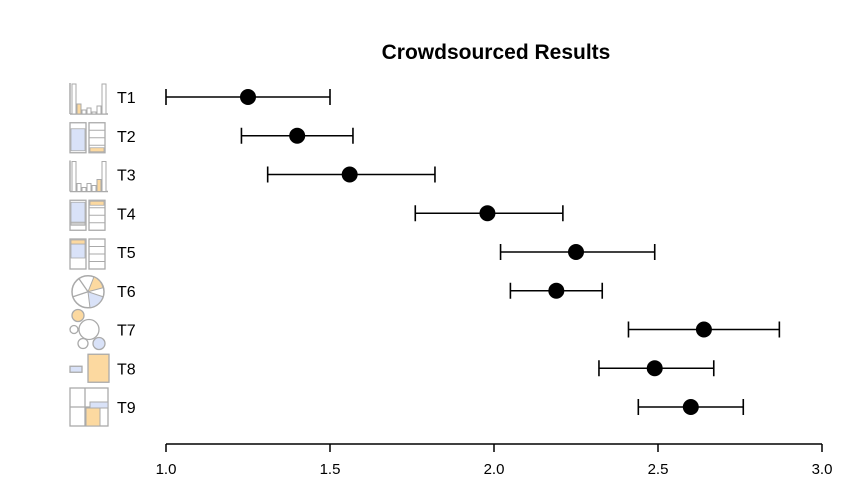  What do you see at coordinates (494, 460) in the screenshot?
I see `x-axis: 1.0 1.5 2.0 2.5 3.0` at bounding box center [494, 460].